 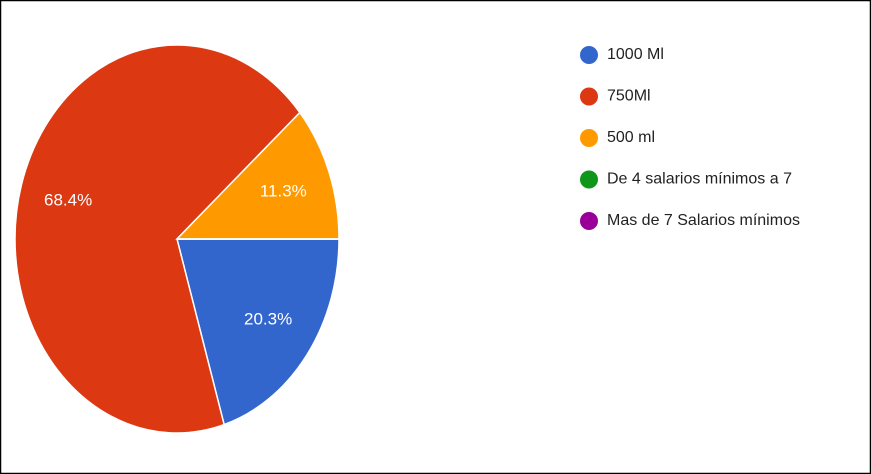 I want to click on legend-label: Mas de 7 Salarios mínimos, so click(x=703, y=220).